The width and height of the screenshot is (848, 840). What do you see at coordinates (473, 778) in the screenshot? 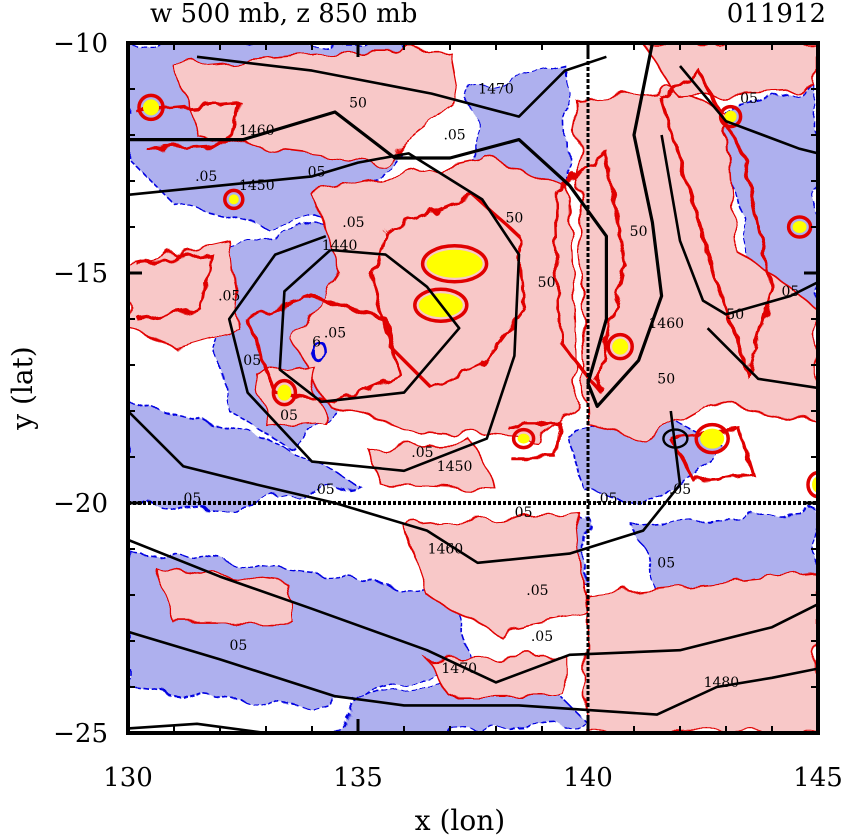
I see `x-tick-labels: 130 135 140 145` at bounding box center [473, 778].